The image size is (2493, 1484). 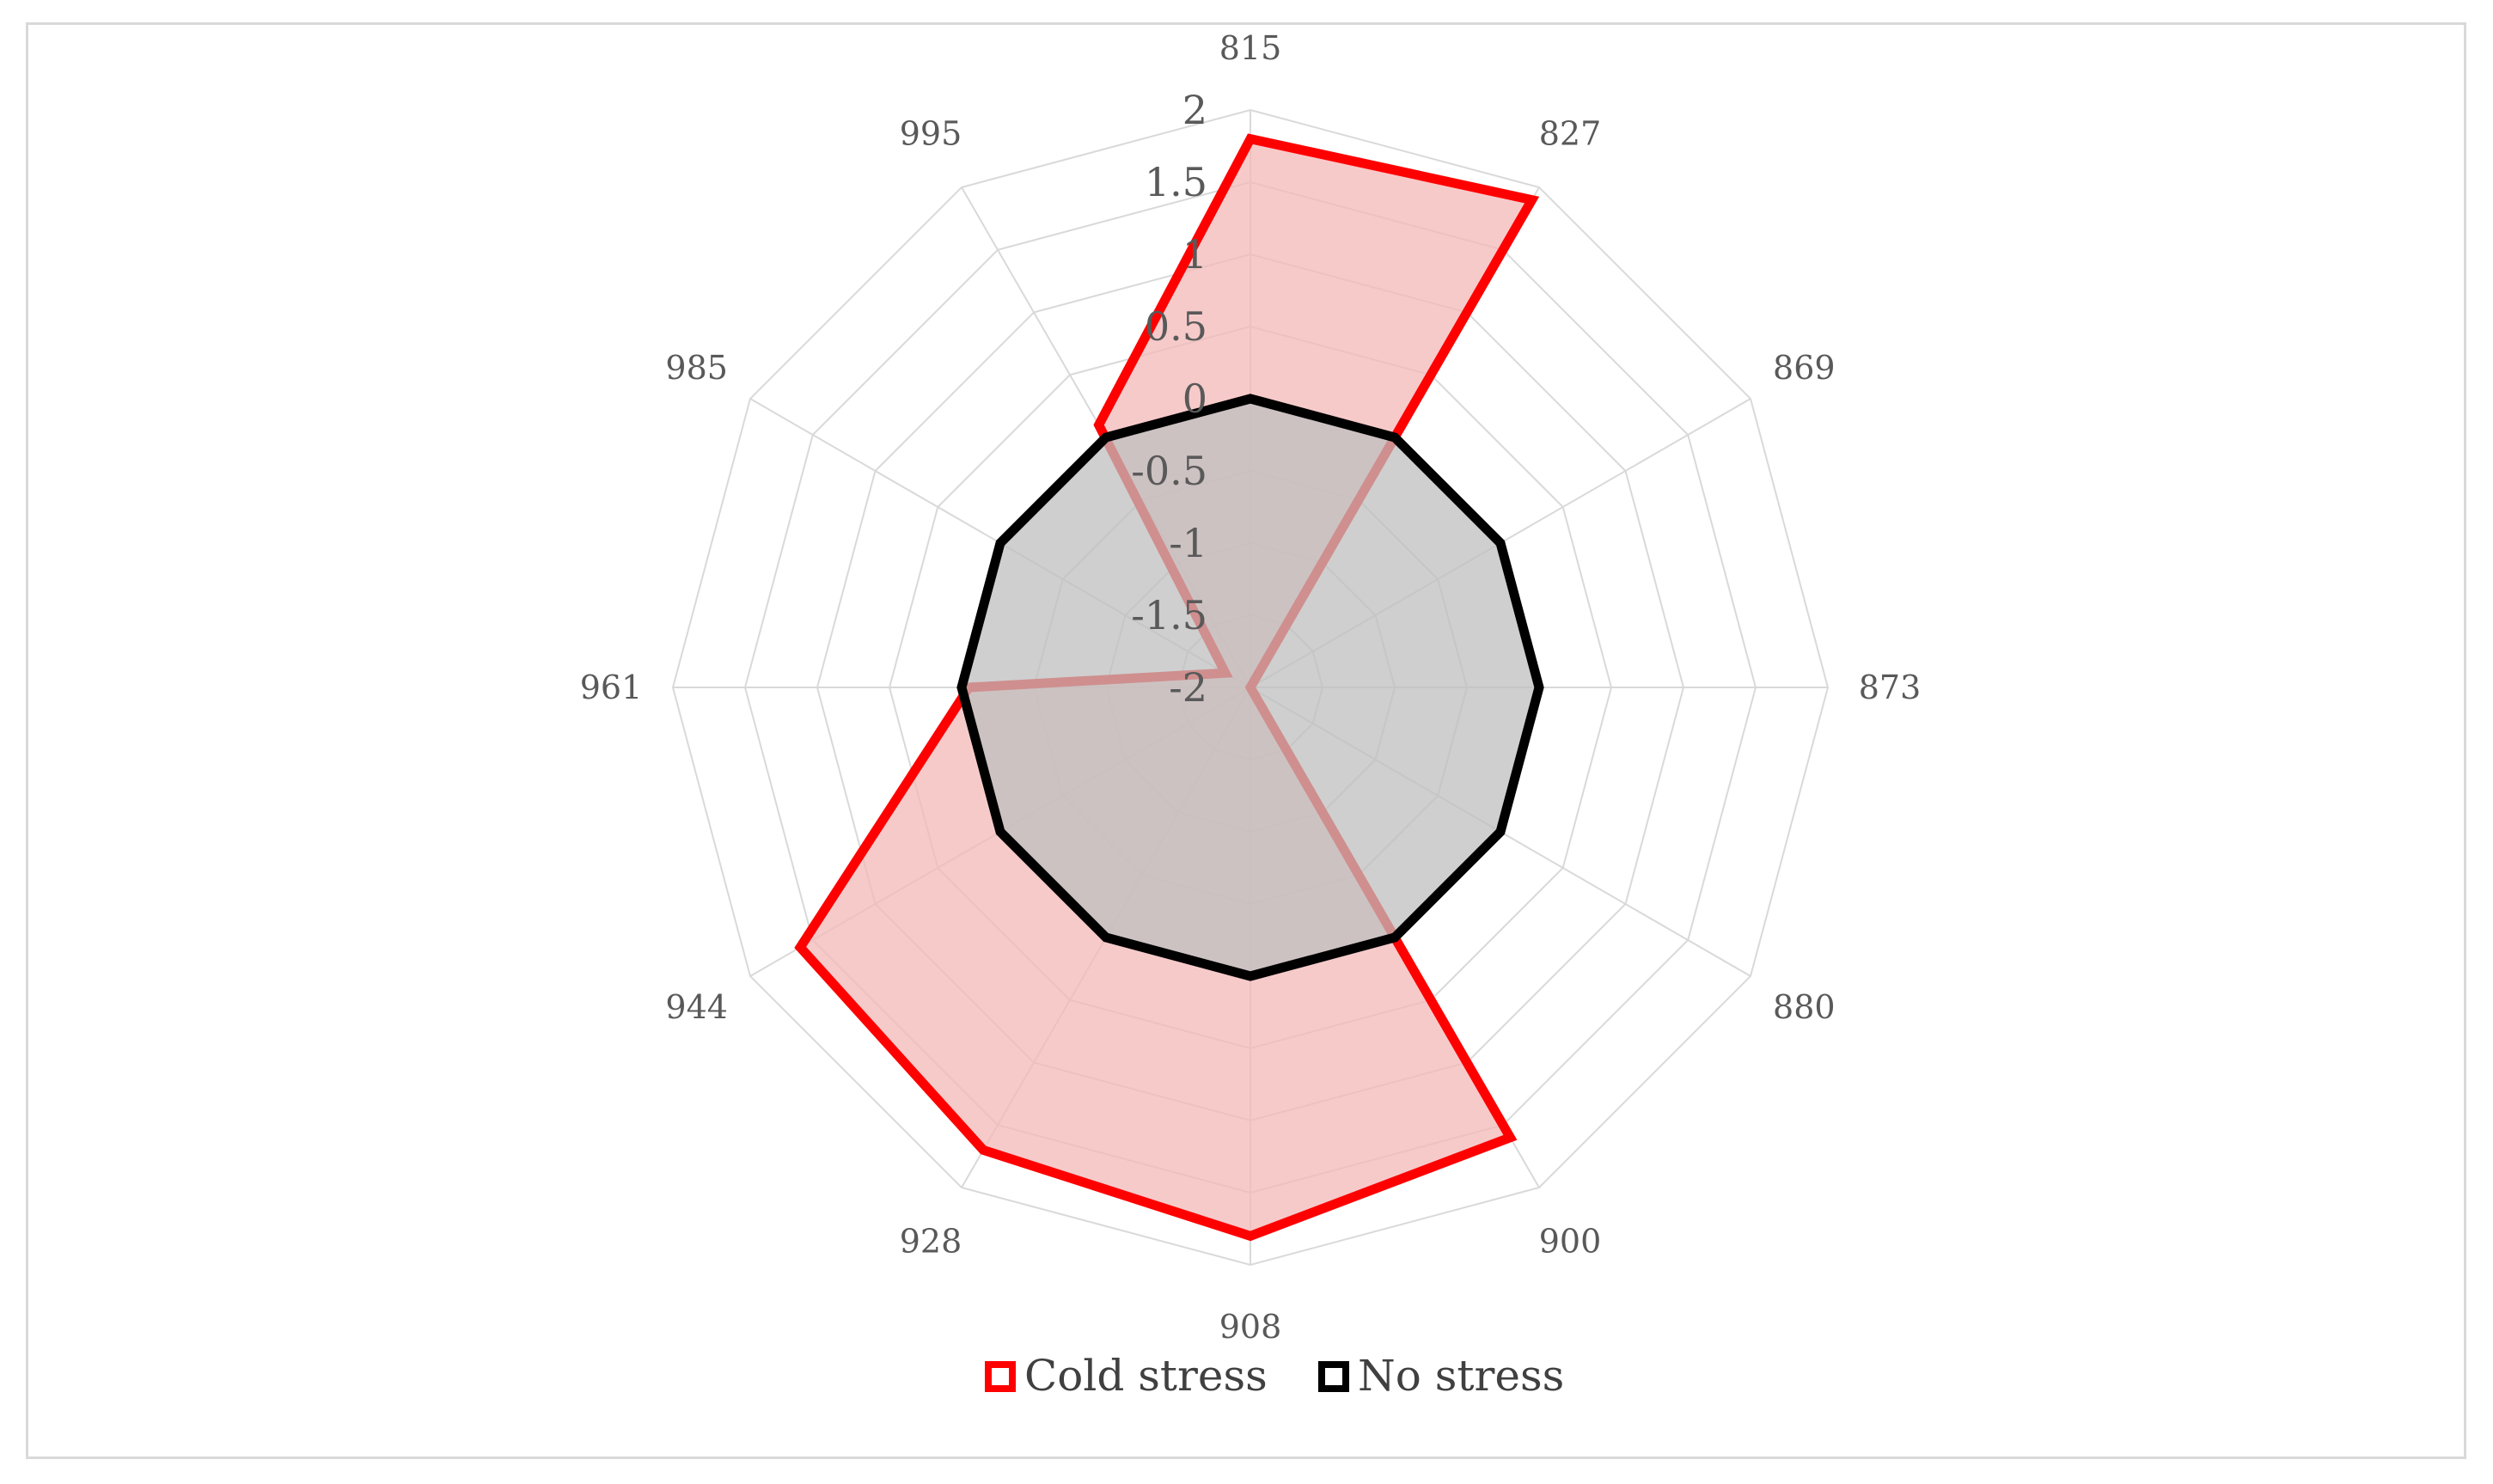 What do you see at coordinates (1194, 399) in the screenshot?
I see `tick-label: 0` at bounding box center [1194, 399].